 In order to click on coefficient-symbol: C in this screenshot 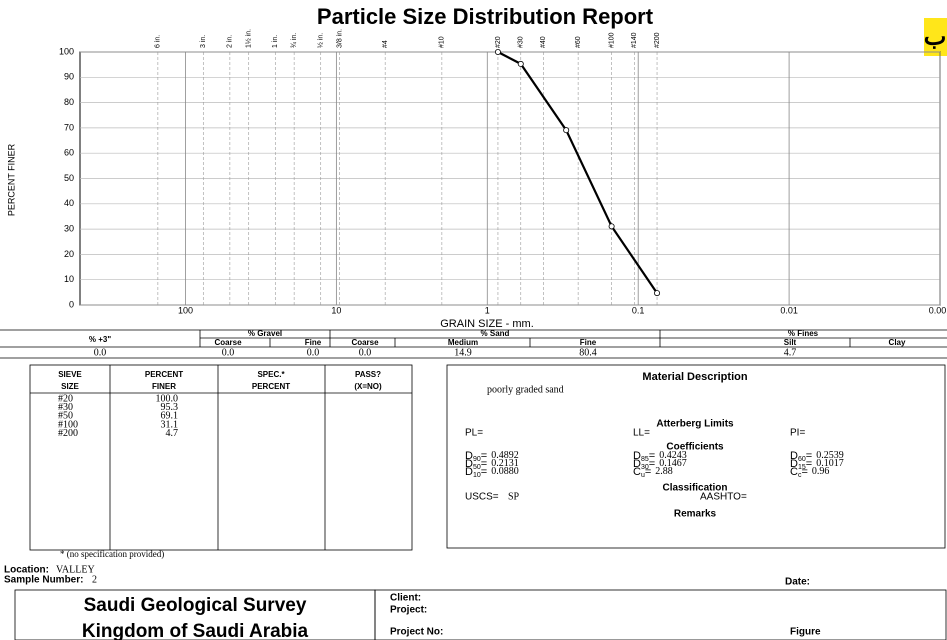, I will do `click(794, 472)`.